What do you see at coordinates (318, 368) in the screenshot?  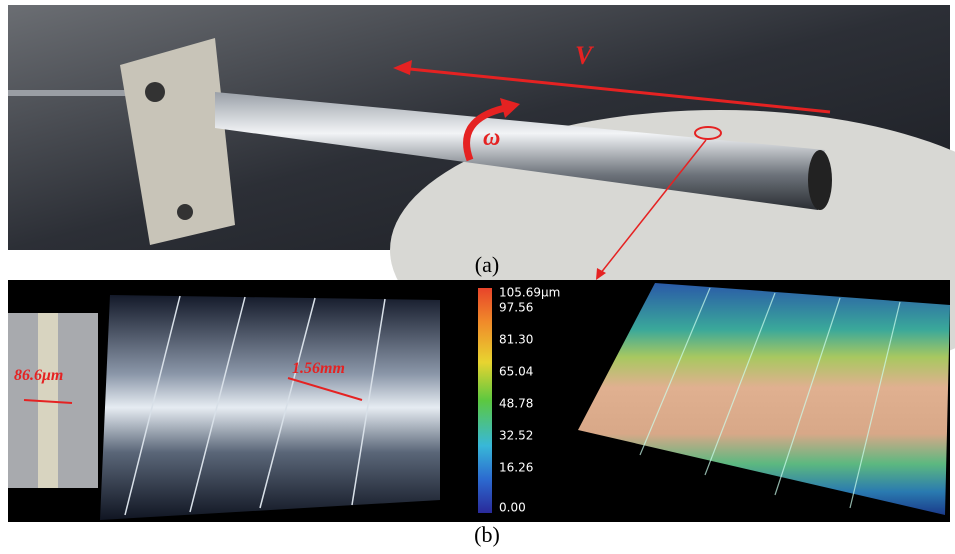 I see `spacing-label: 1.56mm` at bounding box center [318, 368].